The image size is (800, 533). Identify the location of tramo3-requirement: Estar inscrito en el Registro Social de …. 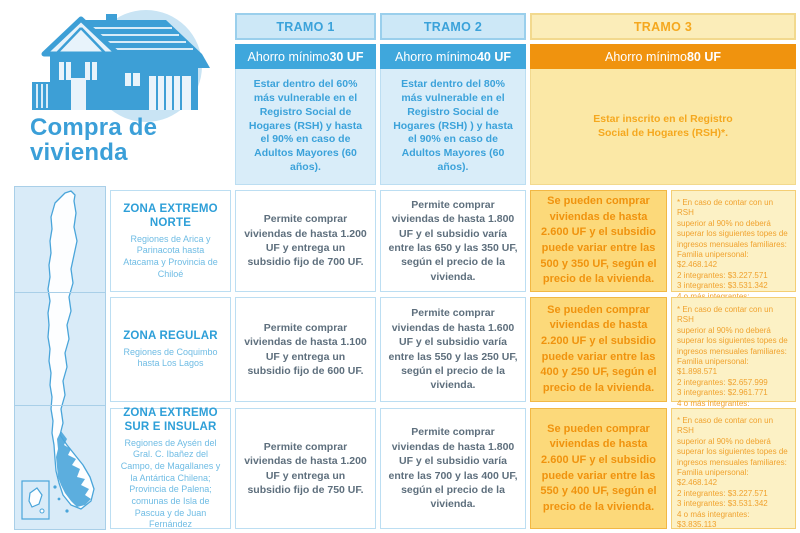
(663, 127).